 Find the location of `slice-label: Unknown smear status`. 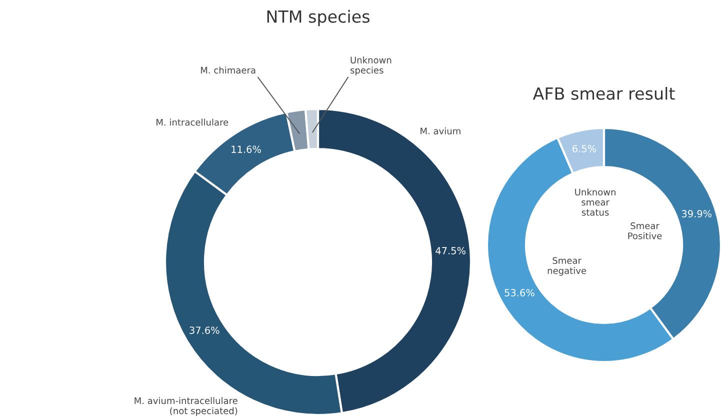

slice-label: Unknown smear status is located at coordinates (595, 202).